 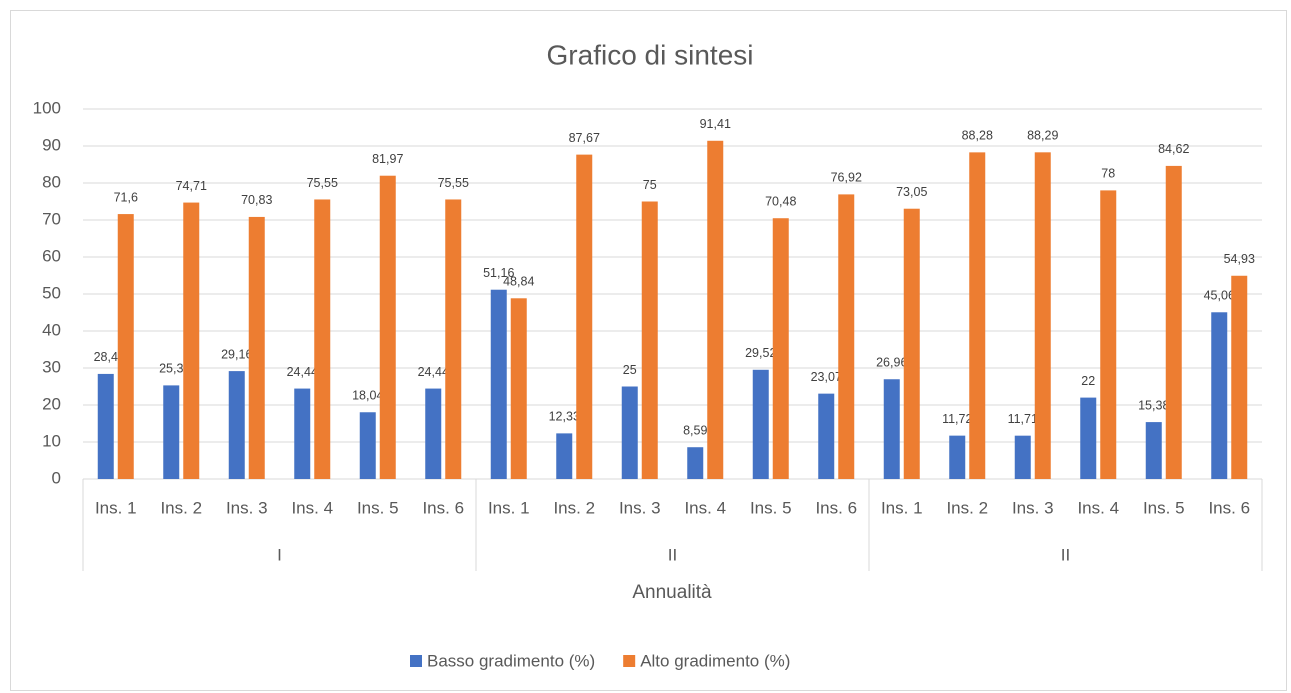 I want to click on data-label: 74,71, so click(x=191, y=186).